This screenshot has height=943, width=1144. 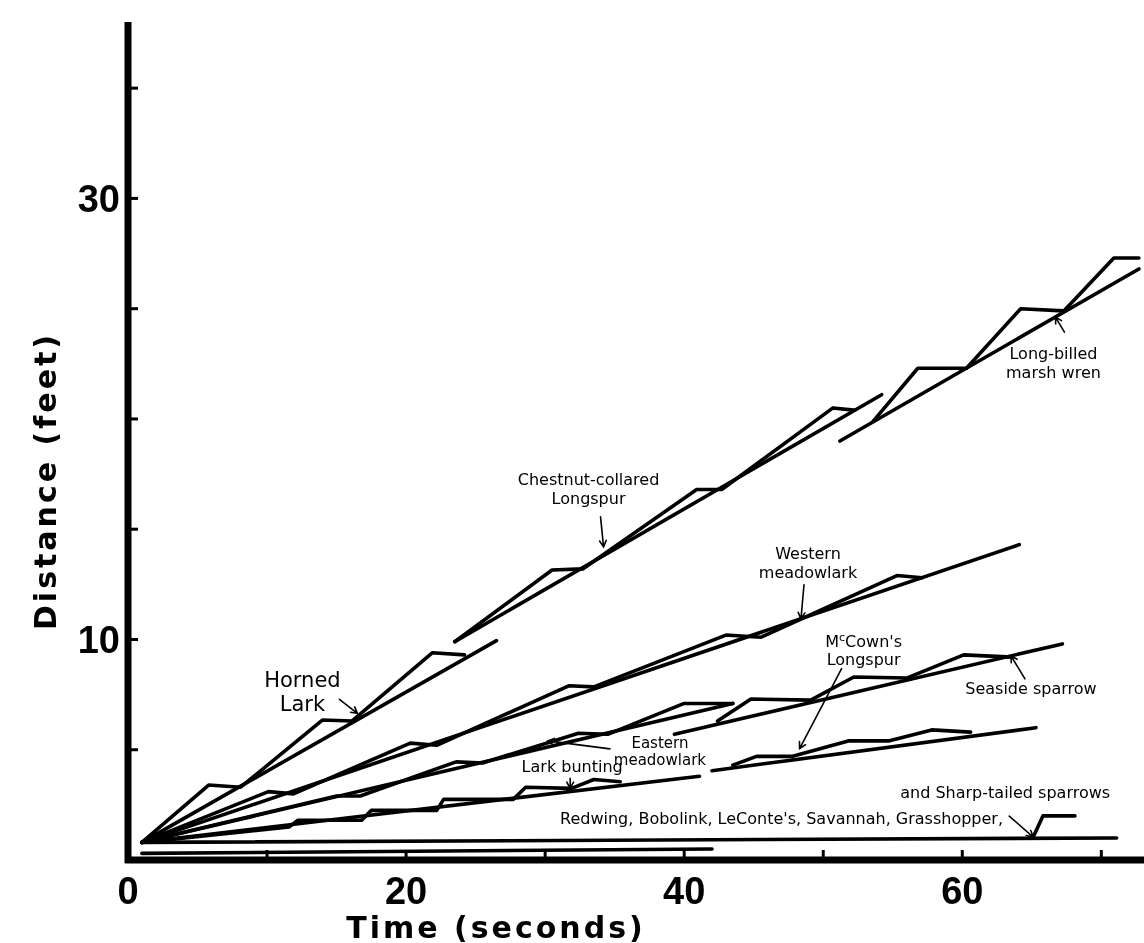 I want to click on x-tick-label: 40, so click(x=684, y=891).